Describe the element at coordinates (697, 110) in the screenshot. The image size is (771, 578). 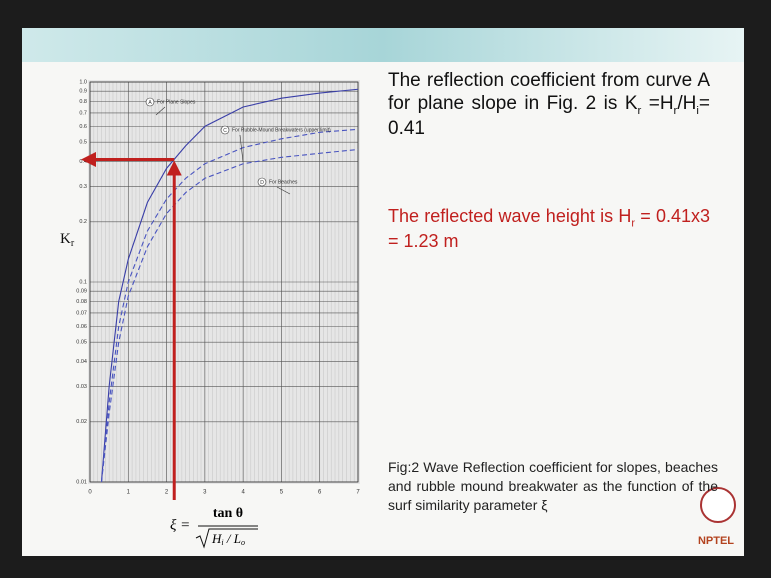
I see `text-run: i` at that location.